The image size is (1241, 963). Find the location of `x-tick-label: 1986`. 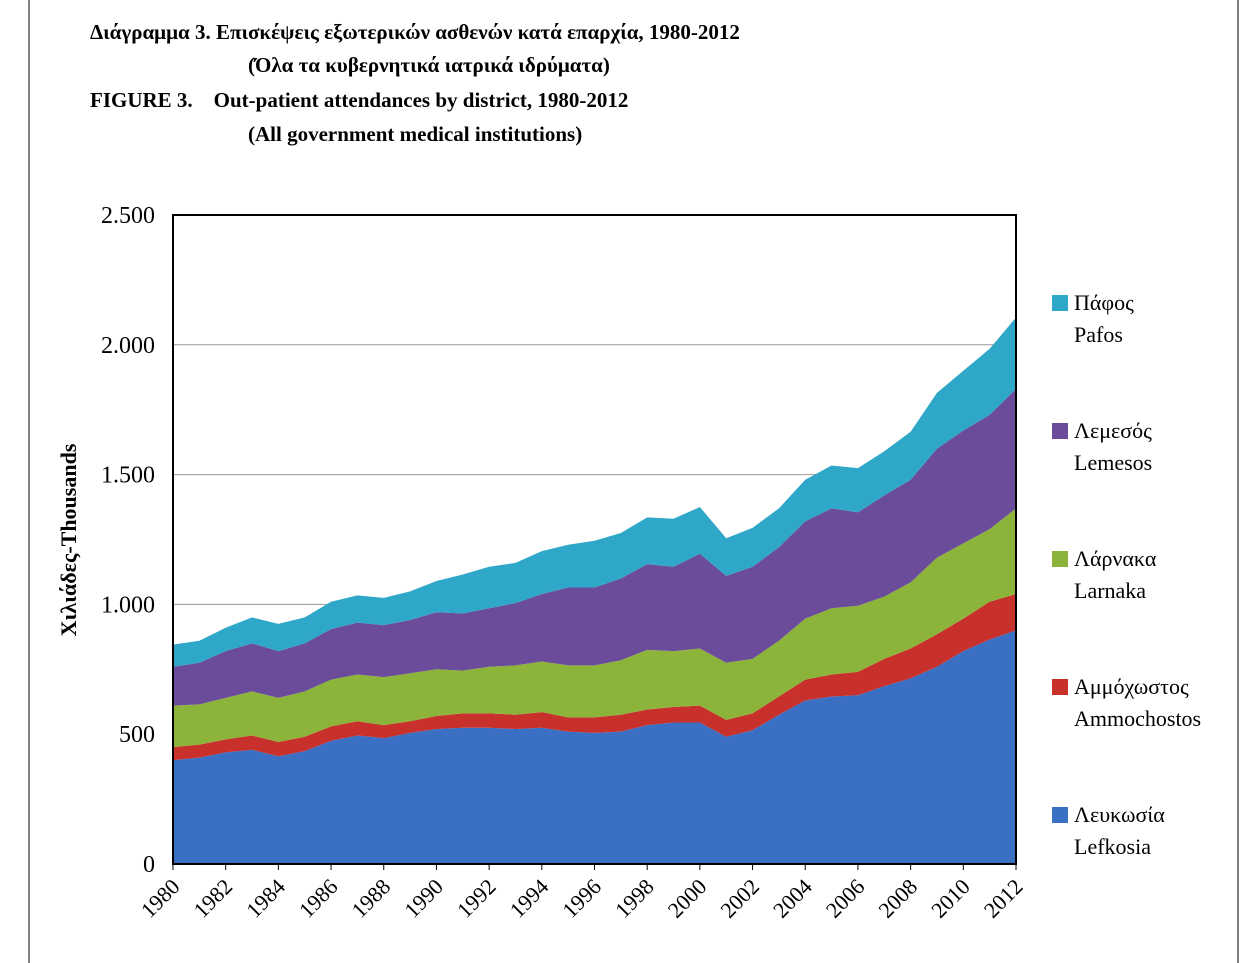

x-tick-label: 1986 is located at coordinates (318, 898).